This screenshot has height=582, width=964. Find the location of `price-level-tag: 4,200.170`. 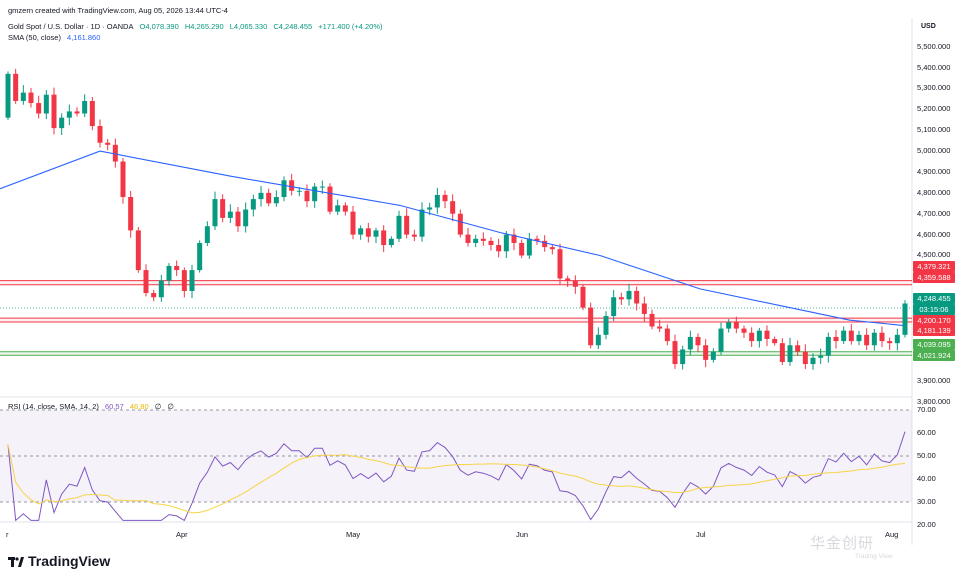

price-level-tag: 4,200.170 is located at coordinates (934, 320).